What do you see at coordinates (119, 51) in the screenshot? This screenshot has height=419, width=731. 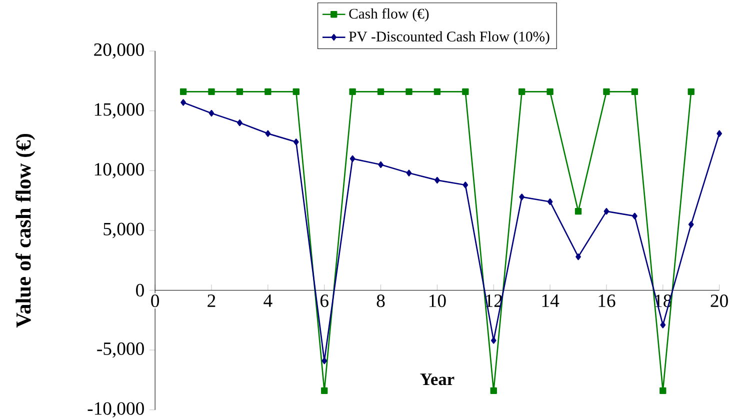 I see `y-tick-label: 20,000` at bounding box center [119, 51].